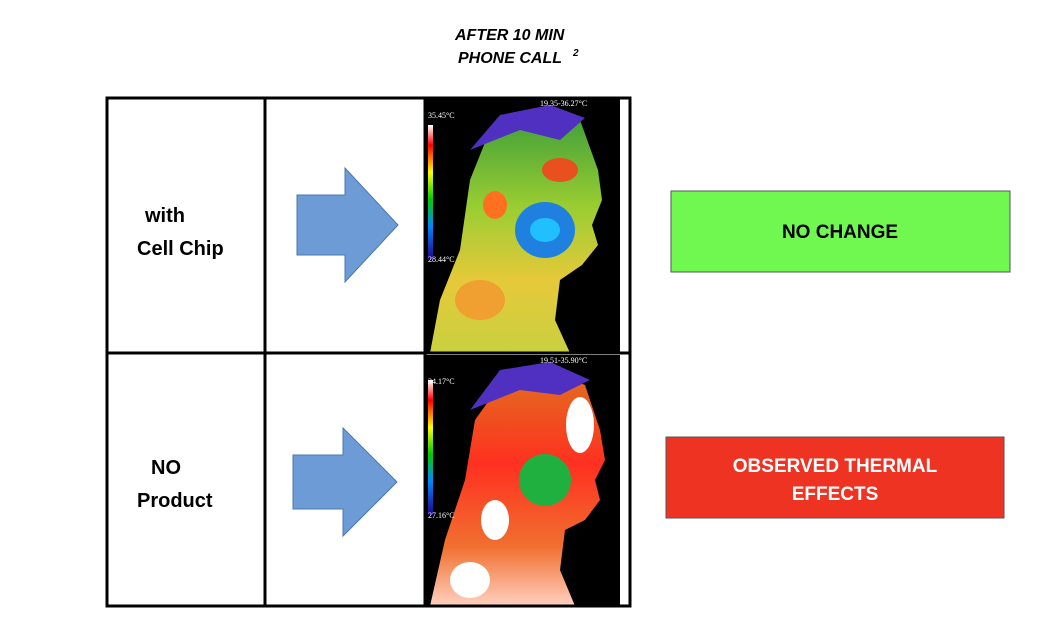  What do you see at coordinates (166, 468) in the screenshot?
I see `row-label: NO` at bounding box center [166, 468].